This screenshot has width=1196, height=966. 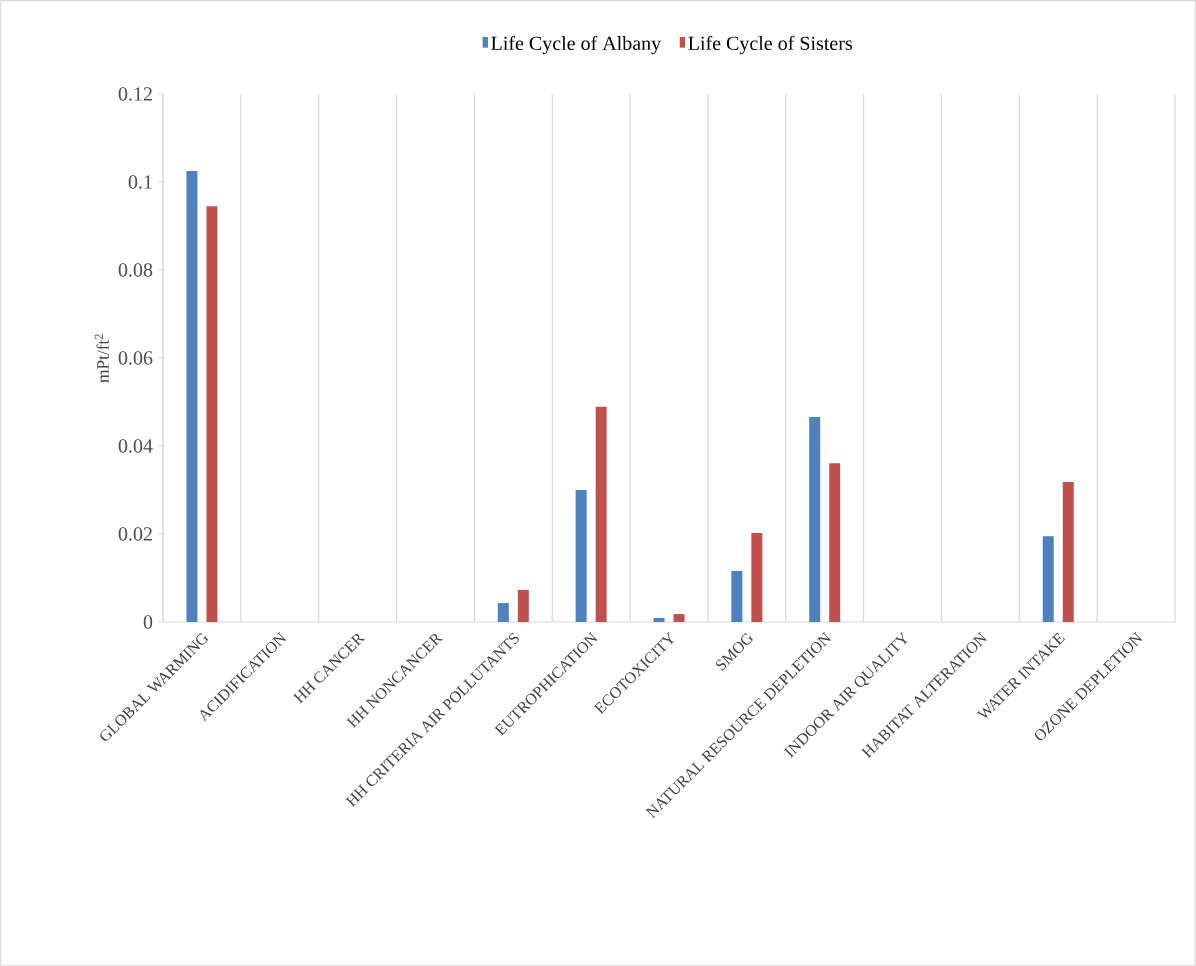 What do you see at coordinates (135, 534) in the screenshot?
I see `y-tick-label: 0.02` at bounding box center [135, 534].